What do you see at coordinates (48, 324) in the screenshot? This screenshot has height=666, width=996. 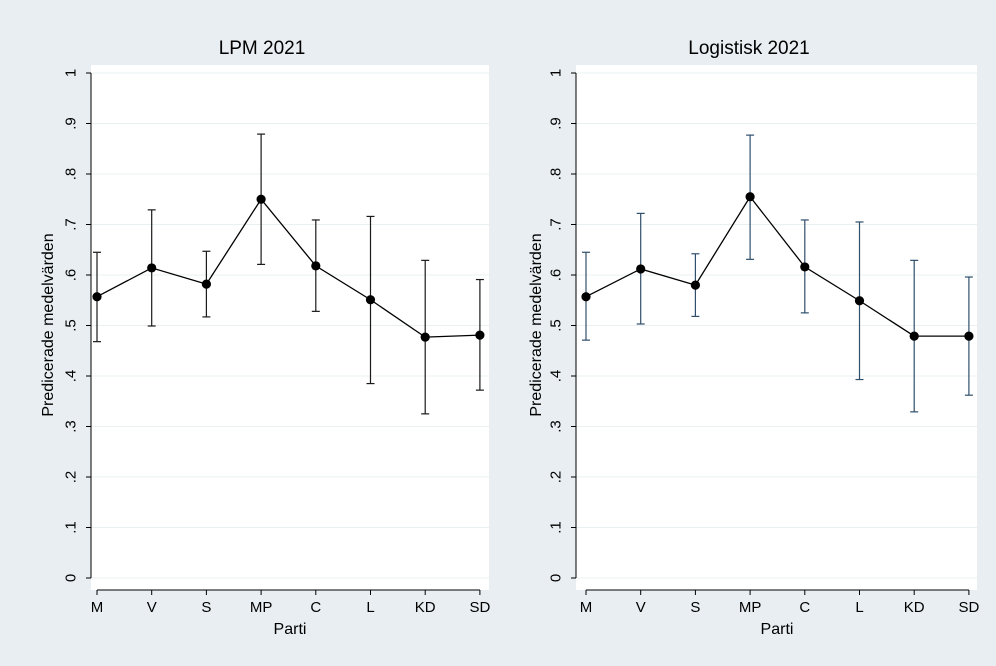 I see `y-axis-title-lpm: Predicerade medelvärden` at bounding box center [48, 324].